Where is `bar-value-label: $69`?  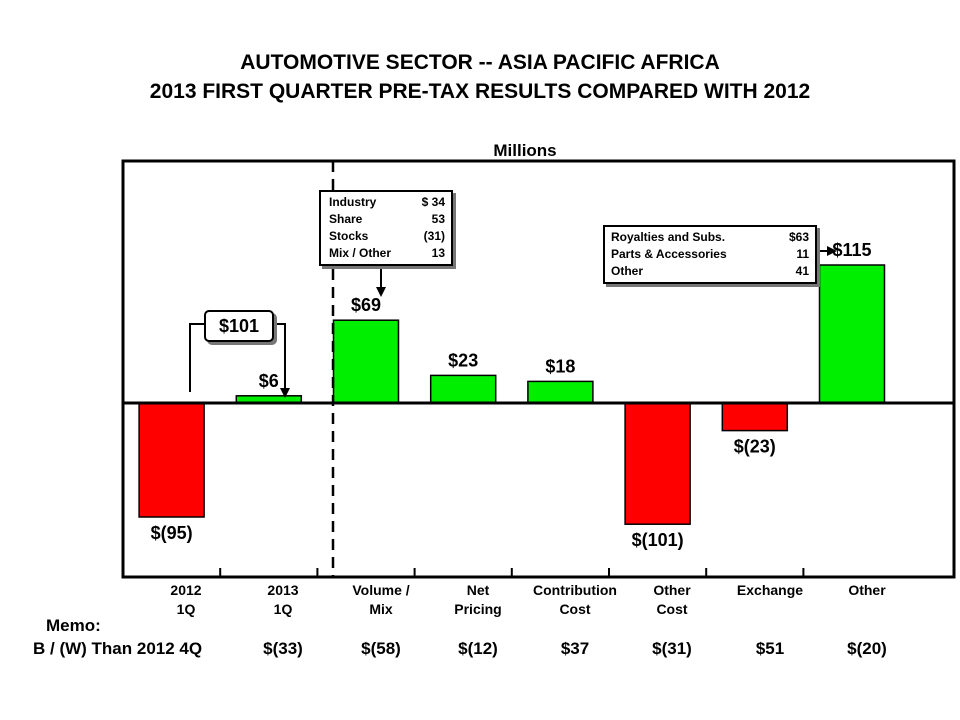
bar-value-label: $69 is located at coordinates (366, 305).